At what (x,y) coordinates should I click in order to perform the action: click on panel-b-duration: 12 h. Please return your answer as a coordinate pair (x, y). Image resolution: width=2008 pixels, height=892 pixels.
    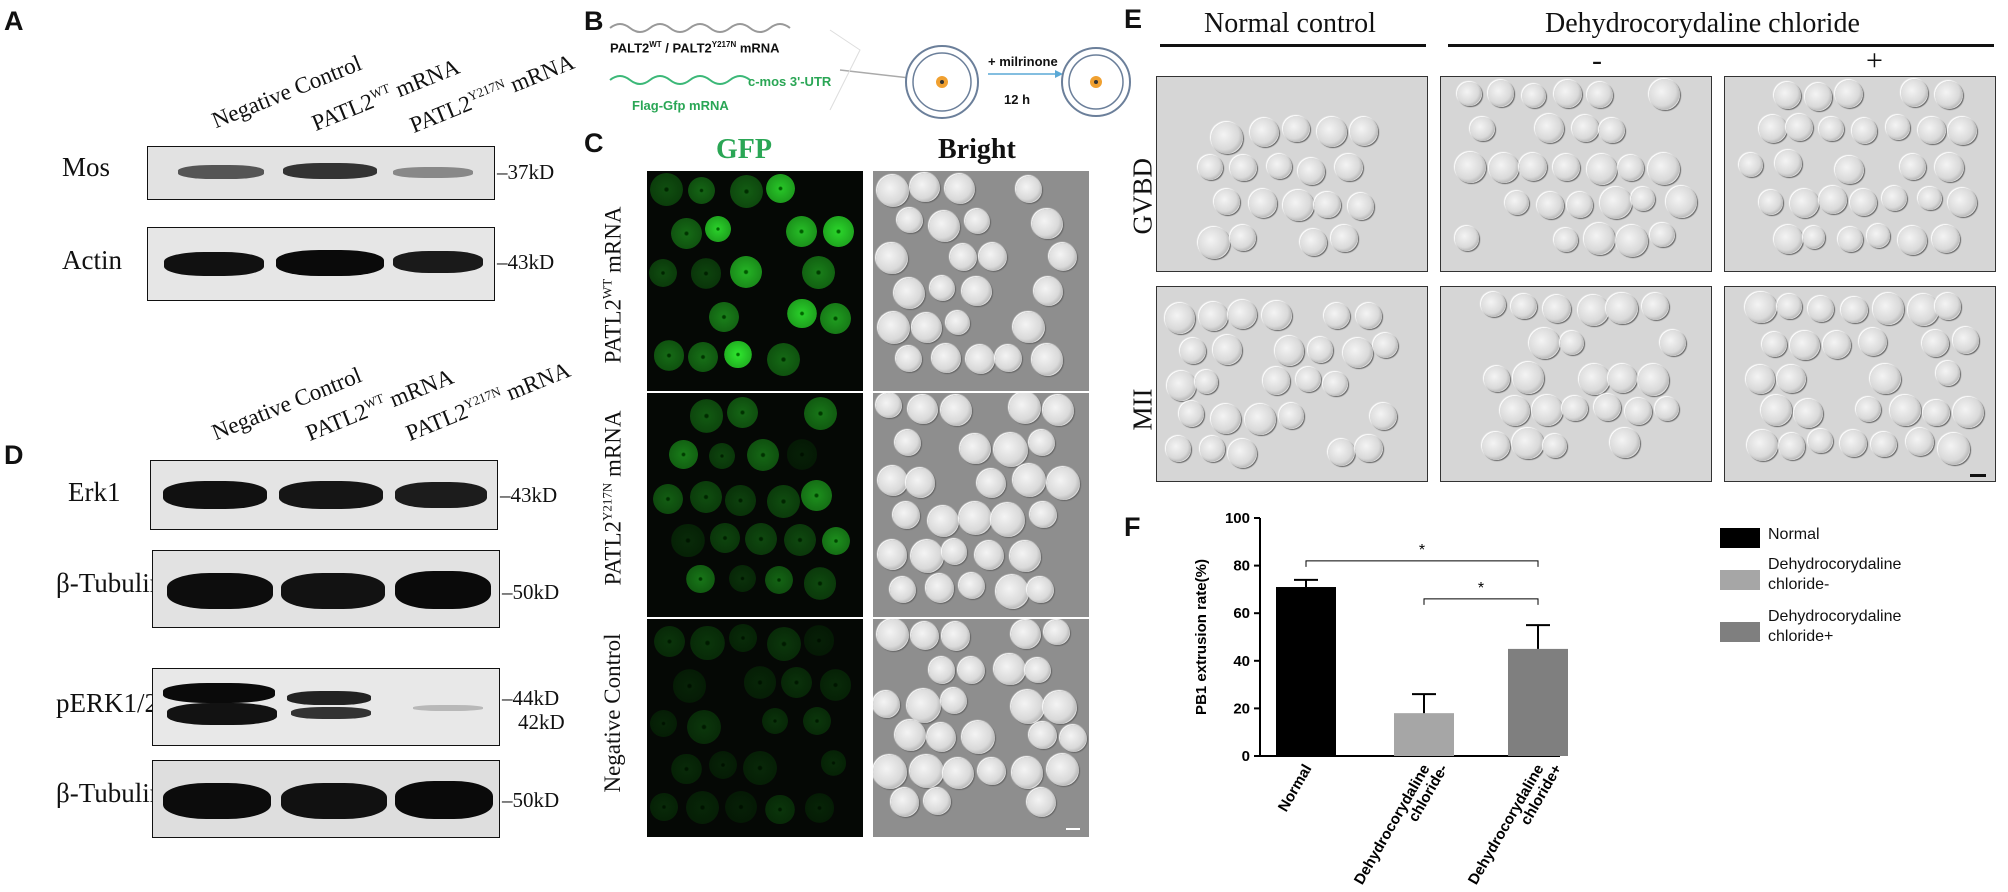
    Looking at the image, I should click on (1017, 99).